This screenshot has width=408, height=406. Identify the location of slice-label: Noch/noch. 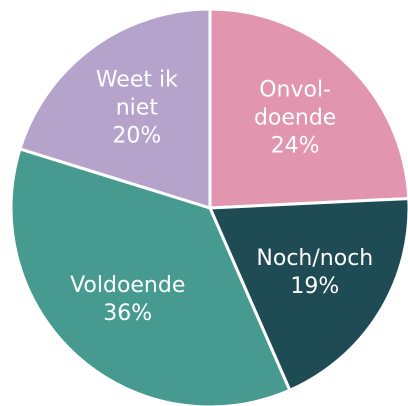
(314, 258).